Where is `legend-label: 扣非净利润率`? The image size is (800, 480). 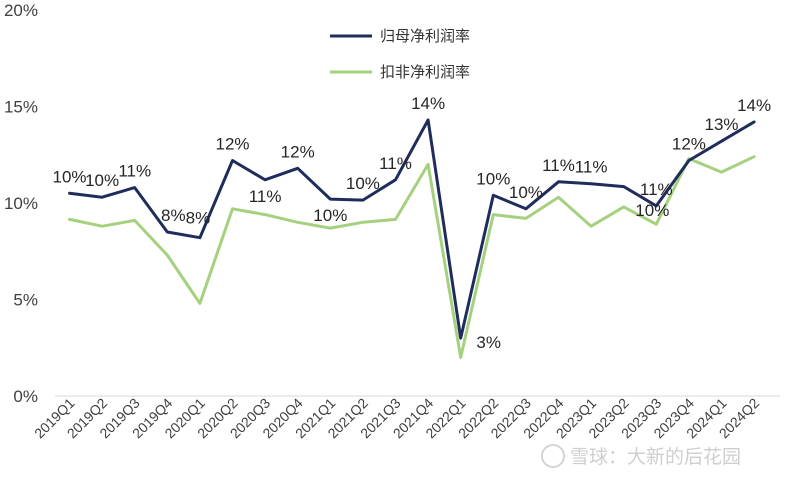
legend-label: 扣非净利润率 is located at coordinates (425, 72).